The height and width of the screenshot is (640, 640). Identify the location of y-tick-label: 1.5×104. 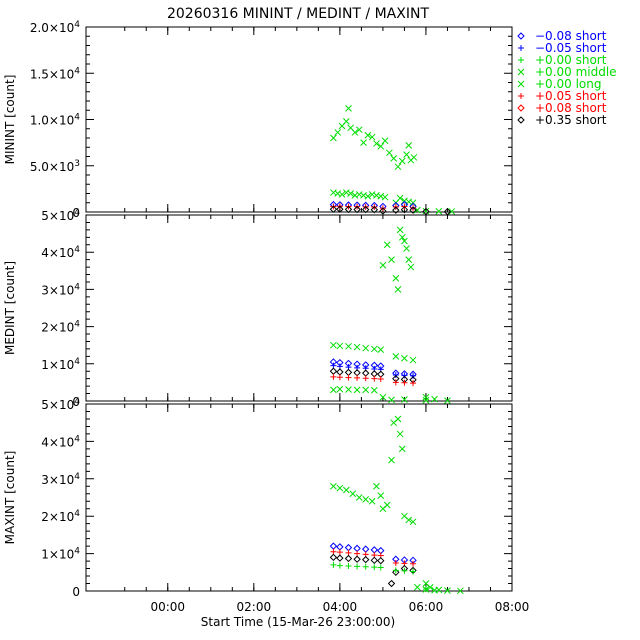
(55, 73).